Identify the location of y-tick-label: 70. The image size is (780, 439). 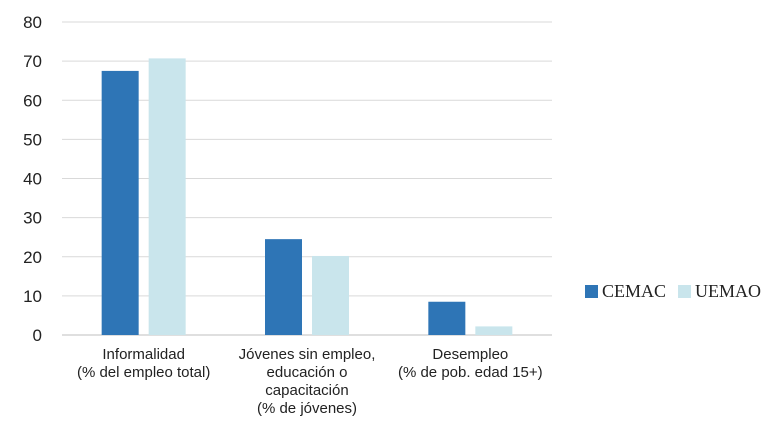
(32, 61).